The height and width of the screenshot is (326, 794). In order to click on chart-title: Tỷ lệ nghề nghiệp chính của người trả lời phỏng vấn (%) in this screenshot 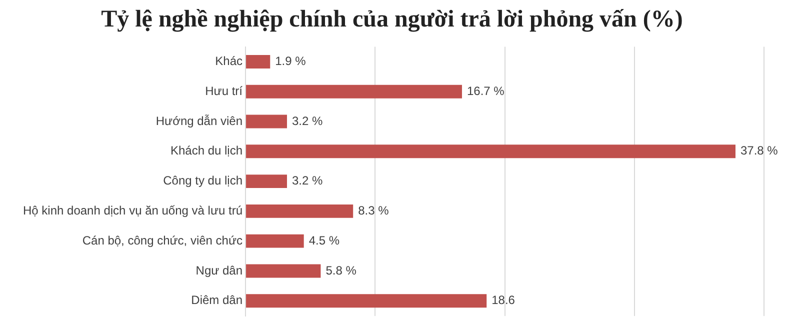, I will do `click(392, 19)`.